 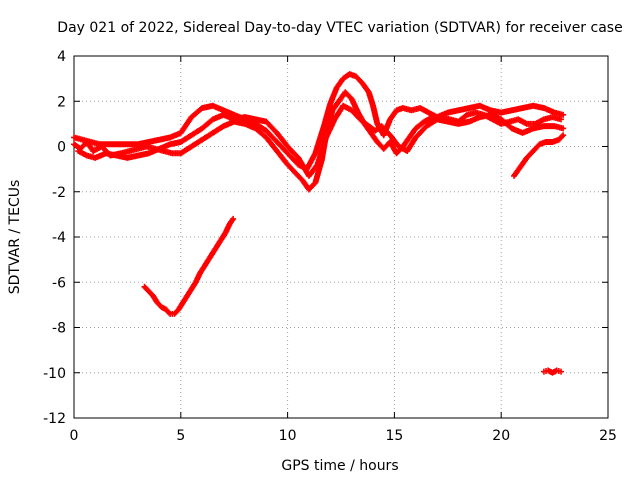 What do you see at coordinates (61, 57) in the screenshot?
I see `y-tick-label: 4` at bounding box center [61, 57].